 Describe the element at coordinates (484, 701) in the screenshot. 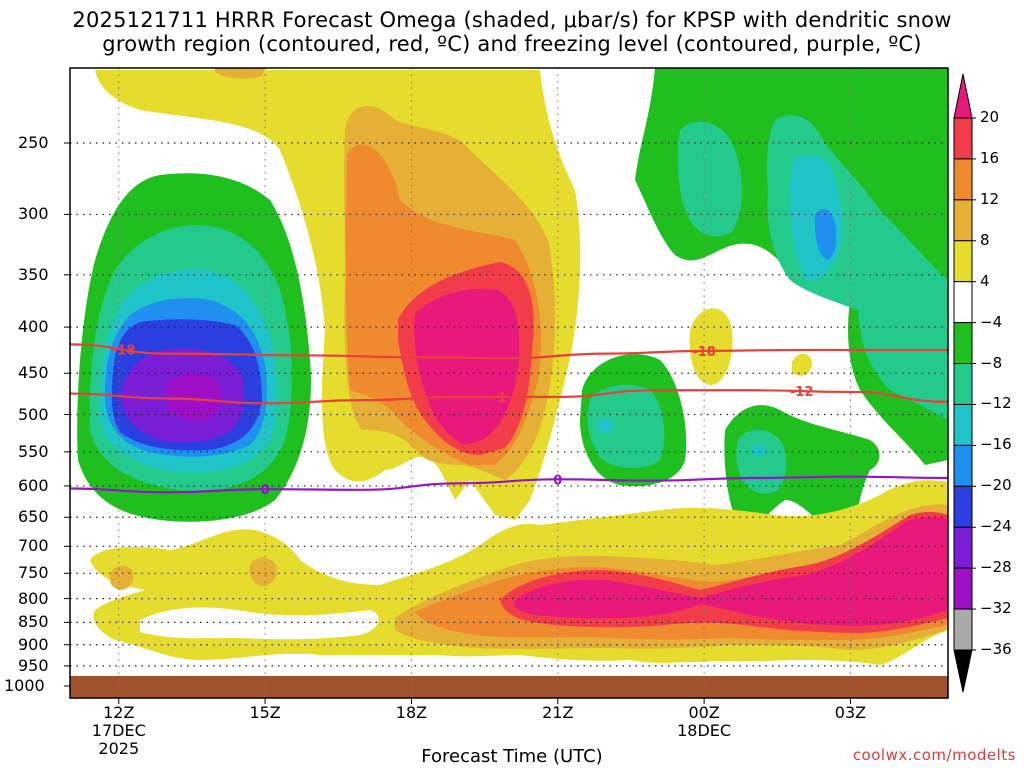

I see `x-axis-ticks` at that location.